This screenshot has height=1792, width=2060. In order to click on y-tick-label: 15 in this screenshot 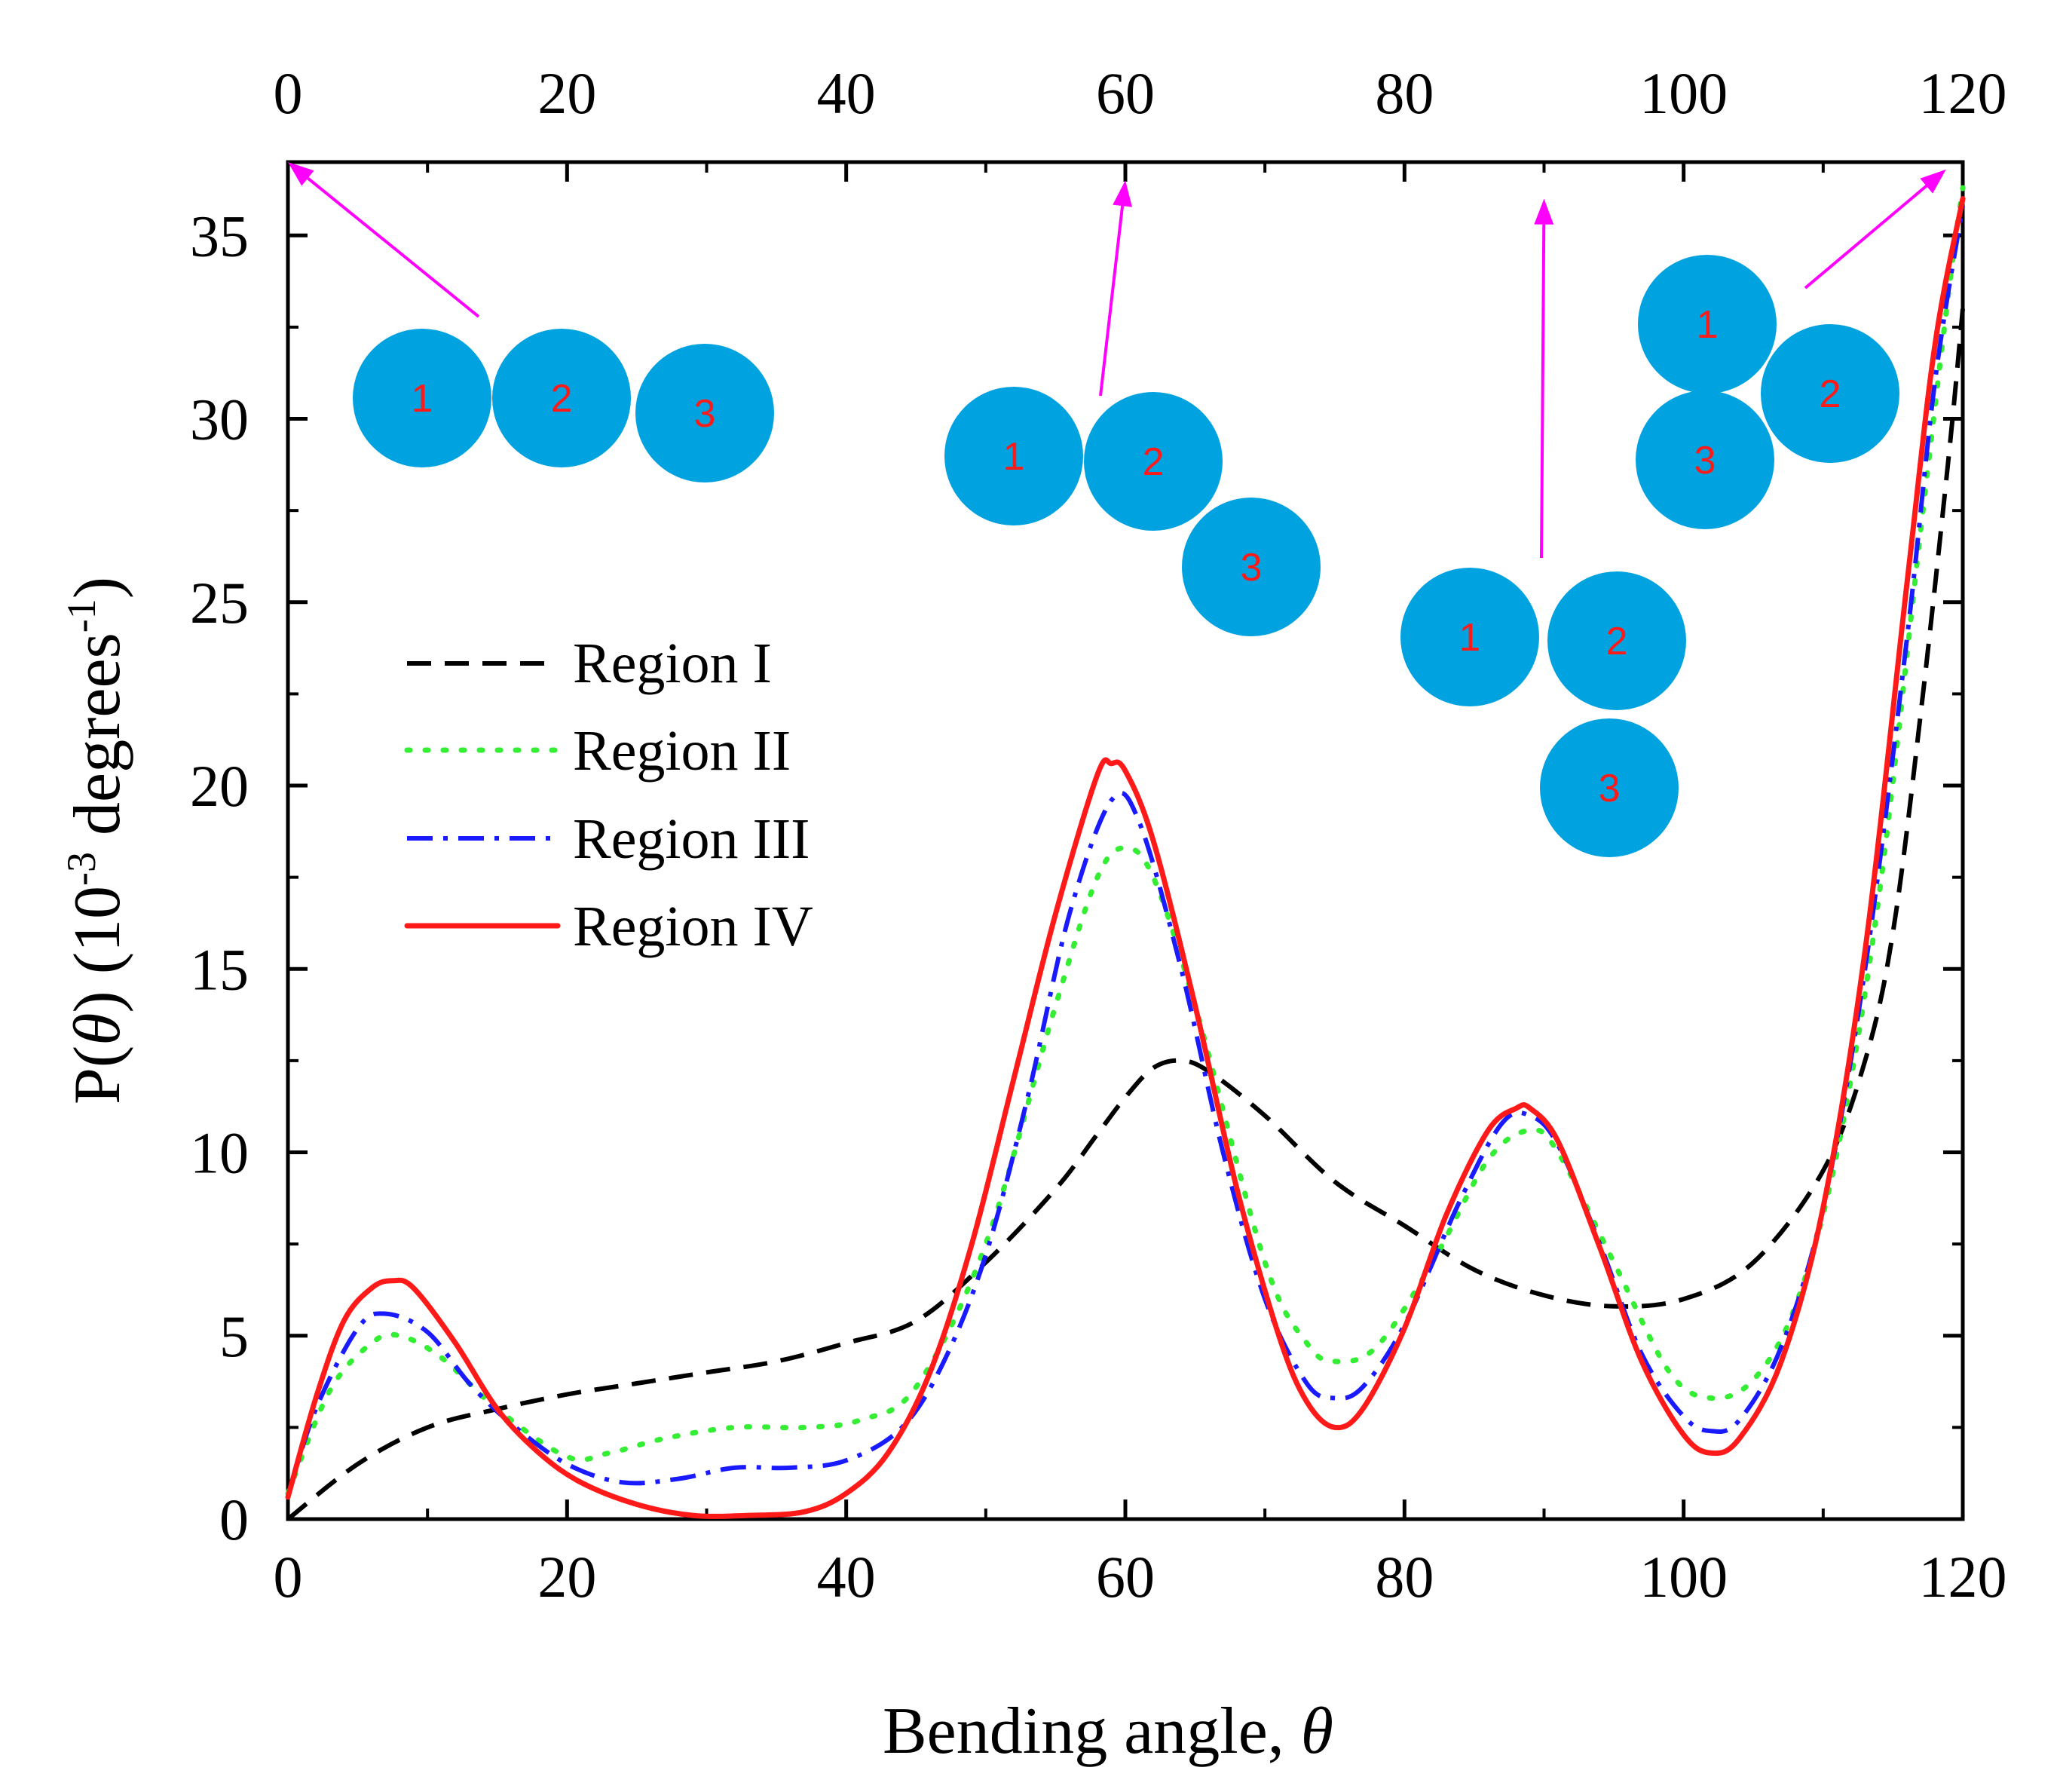, I will do `click(219, 969)`.